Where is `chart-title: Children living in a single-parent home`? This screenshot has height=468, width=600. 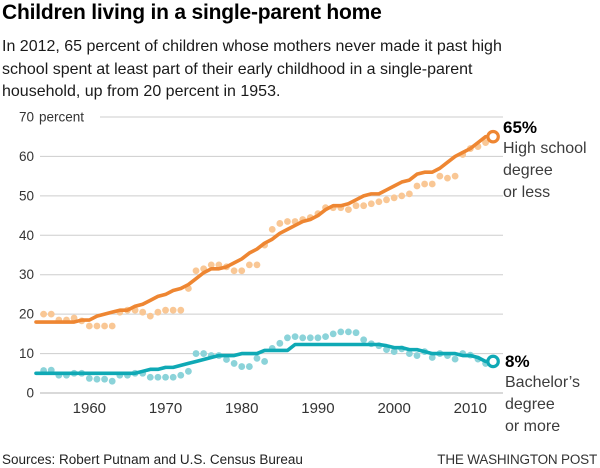 chart-title: Children living in a single-parent home is located at coordinates (192, 12).